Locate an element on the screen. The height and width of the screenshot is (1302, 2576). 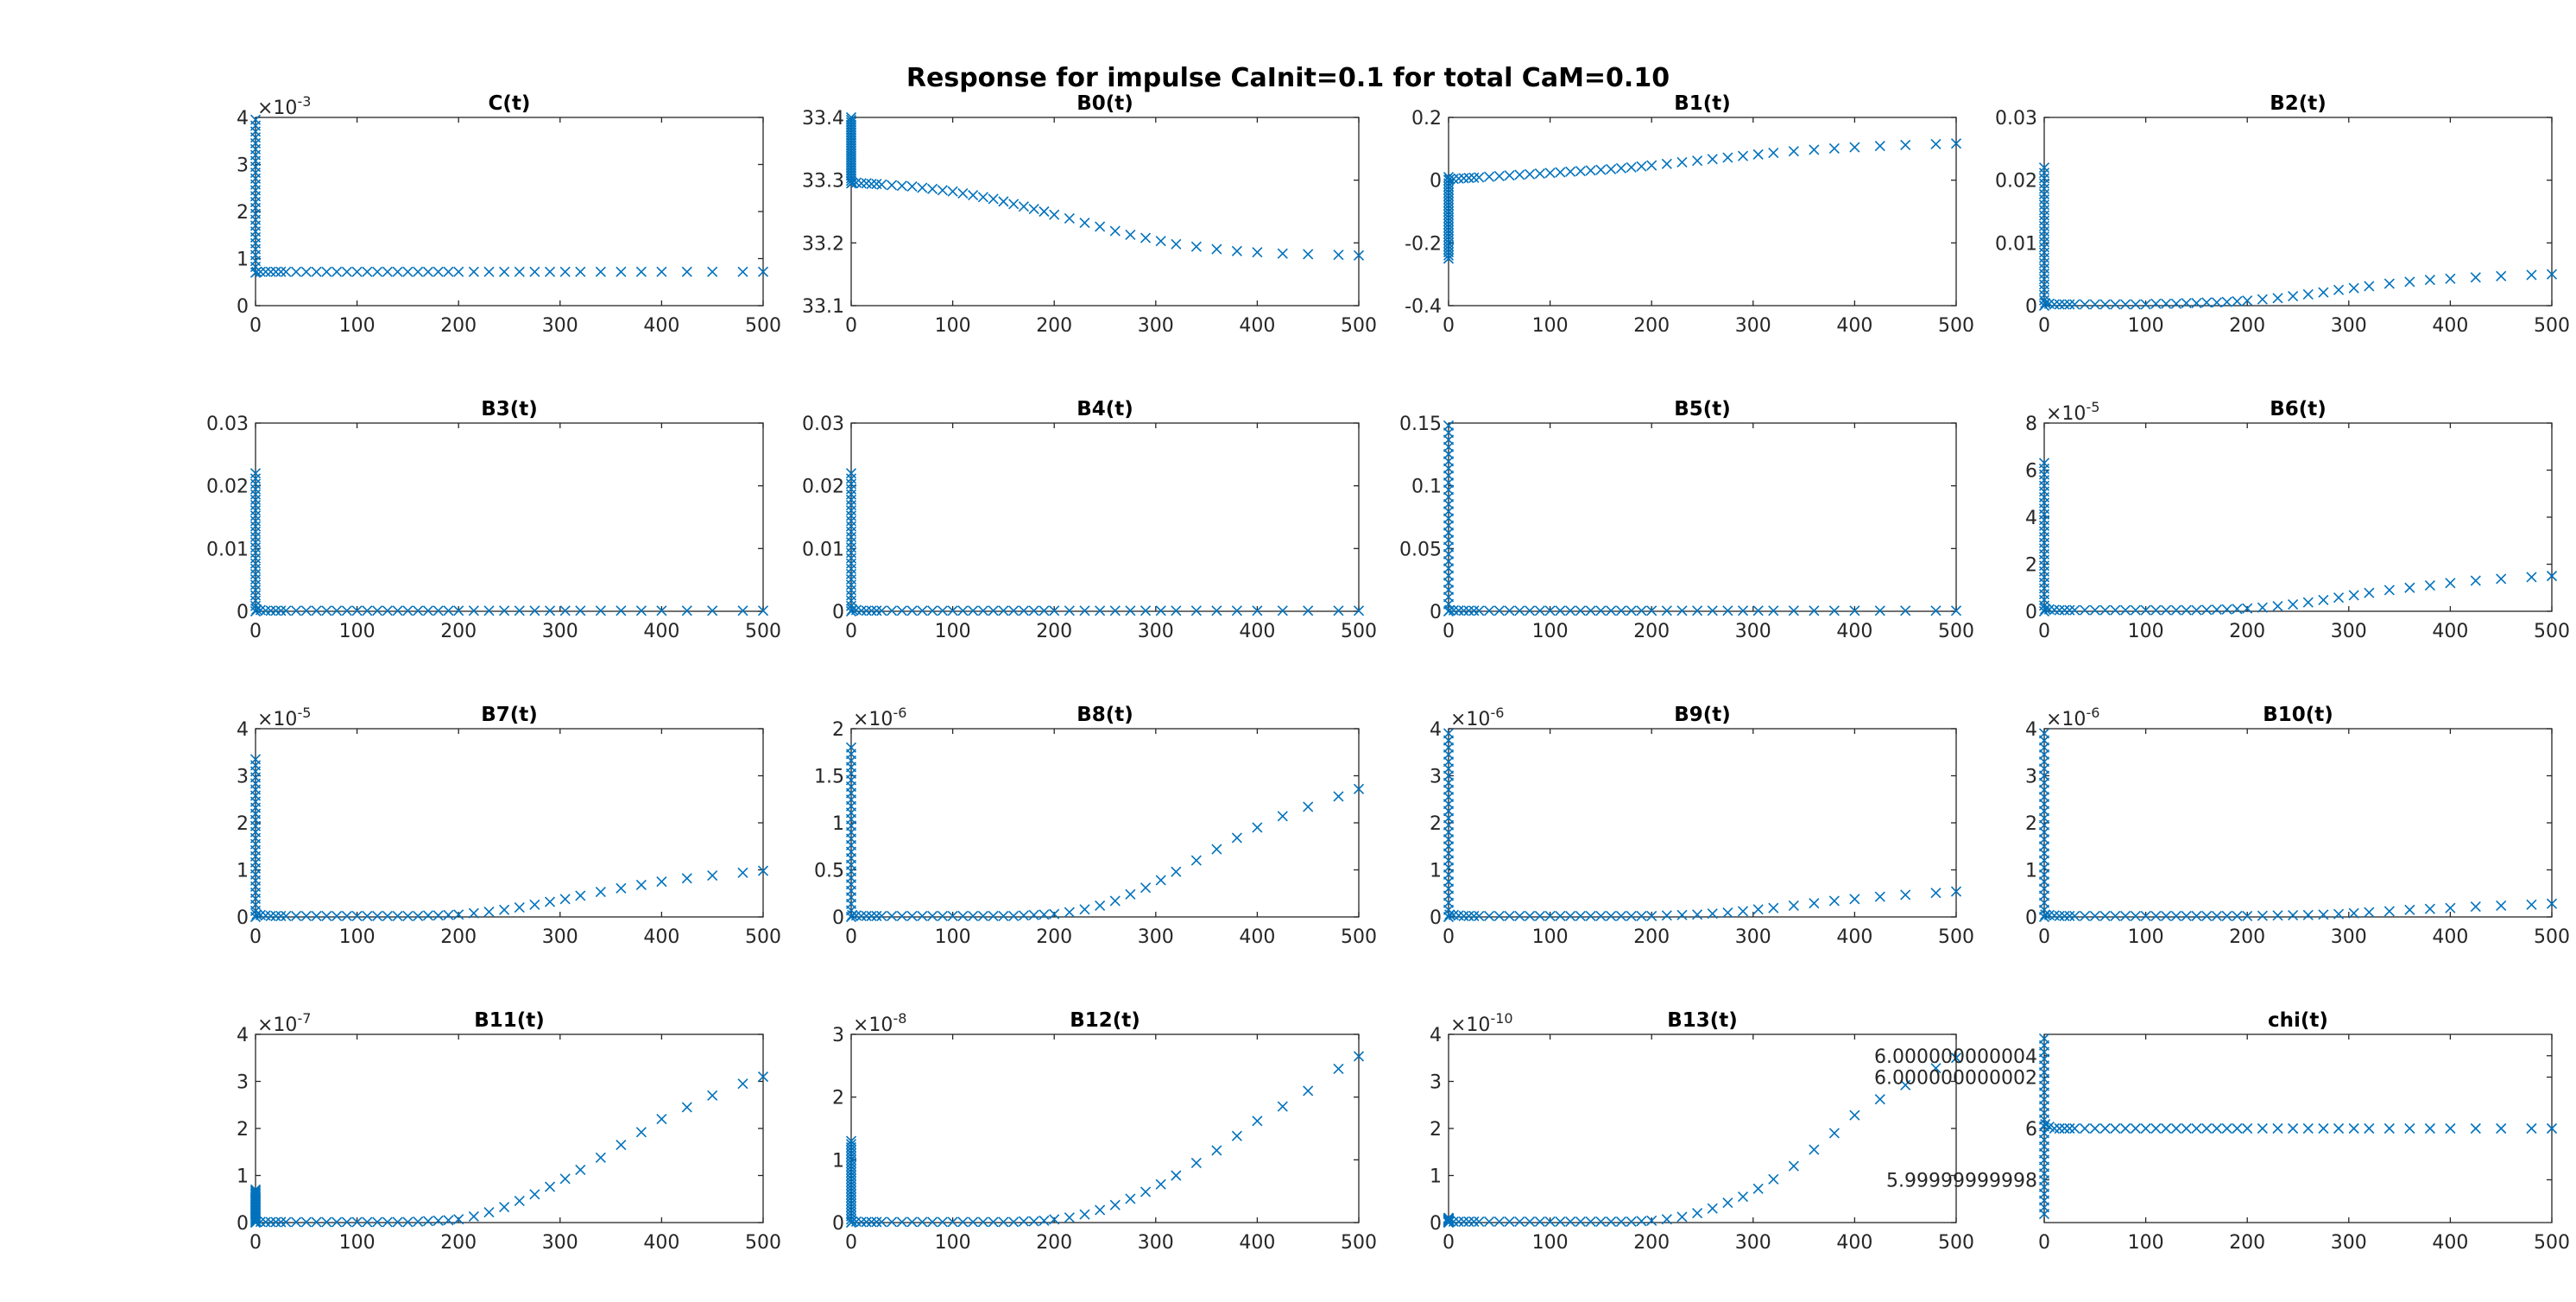
x-tick-label: 400 is located at coordinates (1257, 937).